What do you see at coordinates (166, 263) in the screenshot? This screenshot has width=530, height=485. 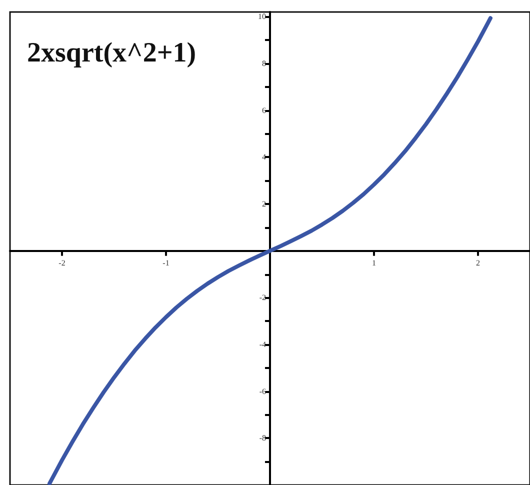 I see `x-tick-label: -1` at bounding box center [166, 263].